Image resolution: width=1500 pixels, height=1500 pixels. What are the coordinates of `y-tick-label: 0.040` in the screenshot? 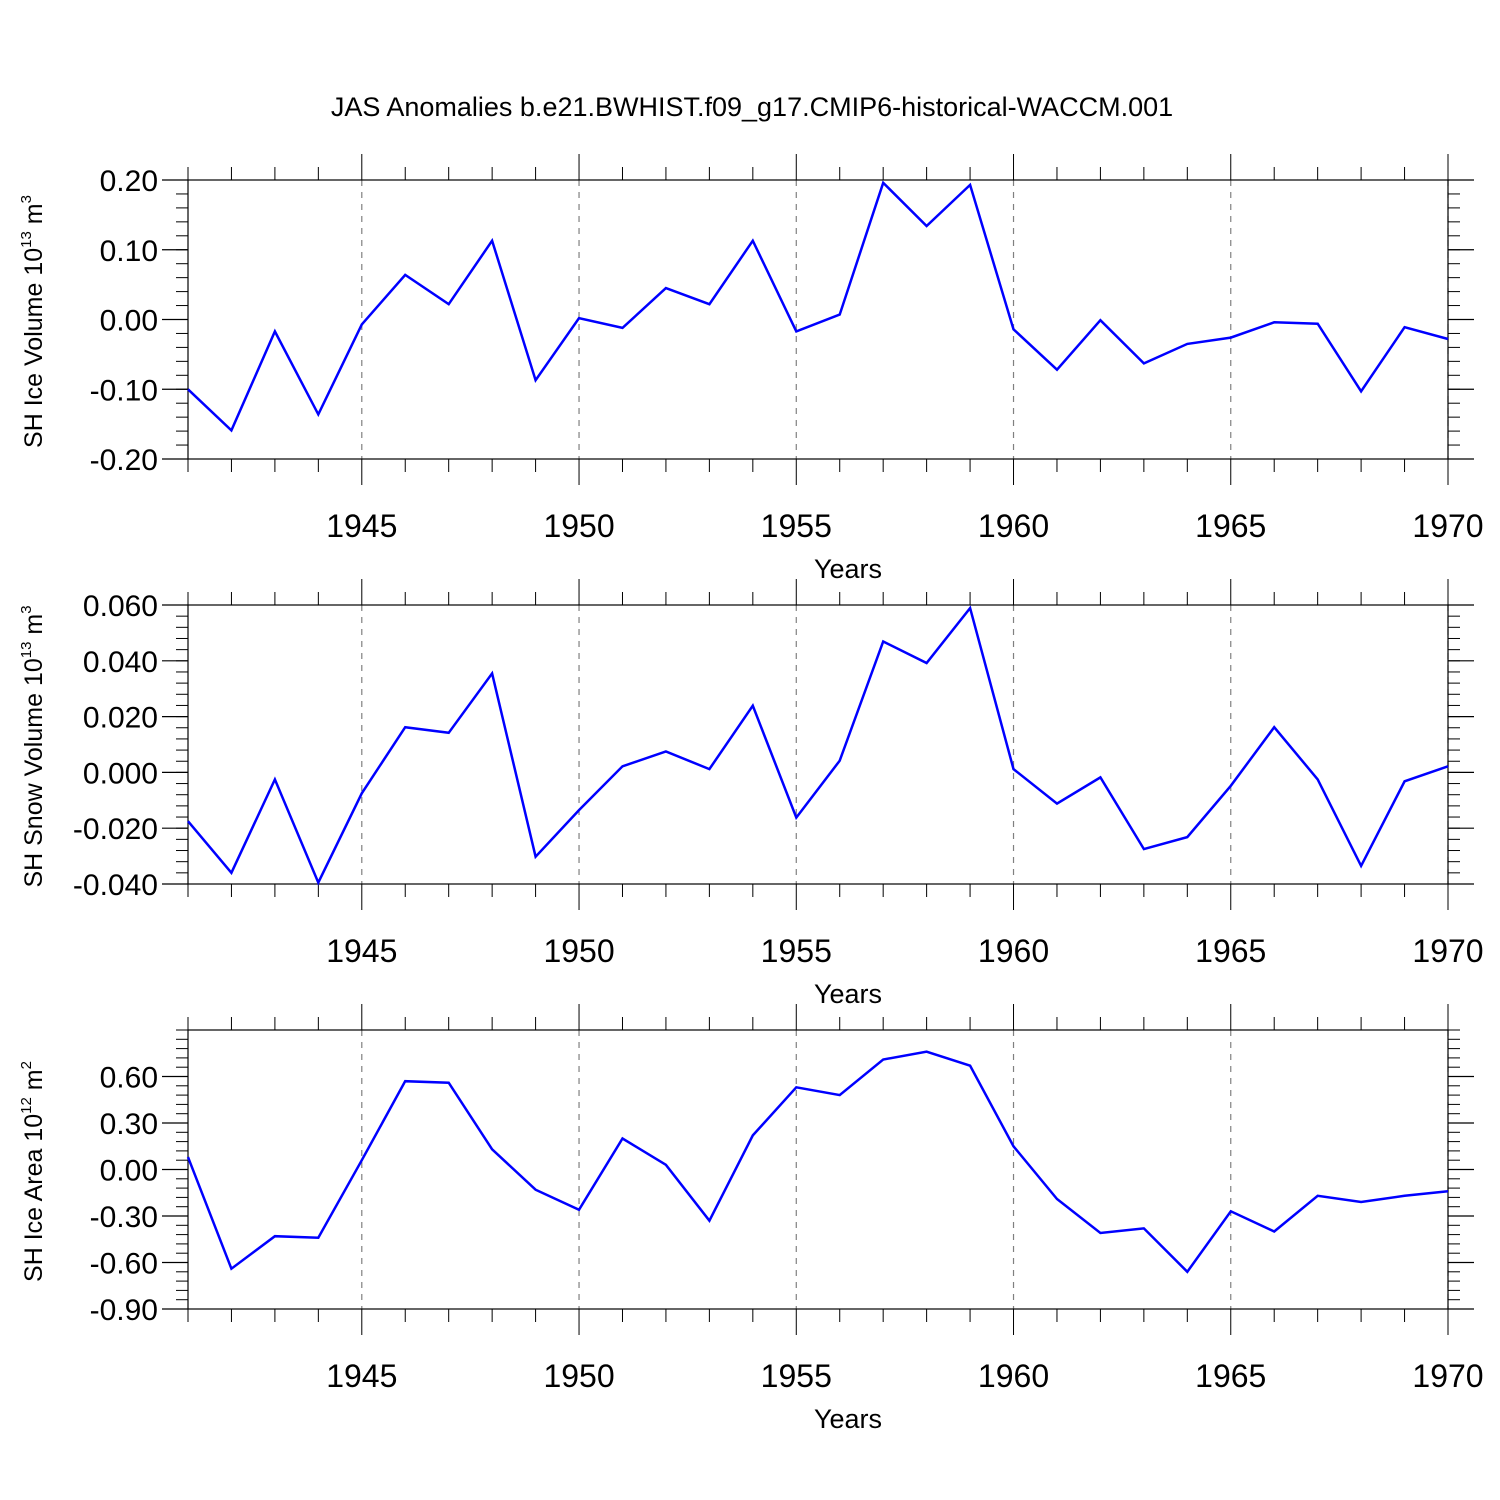 It's located at (120, 662).